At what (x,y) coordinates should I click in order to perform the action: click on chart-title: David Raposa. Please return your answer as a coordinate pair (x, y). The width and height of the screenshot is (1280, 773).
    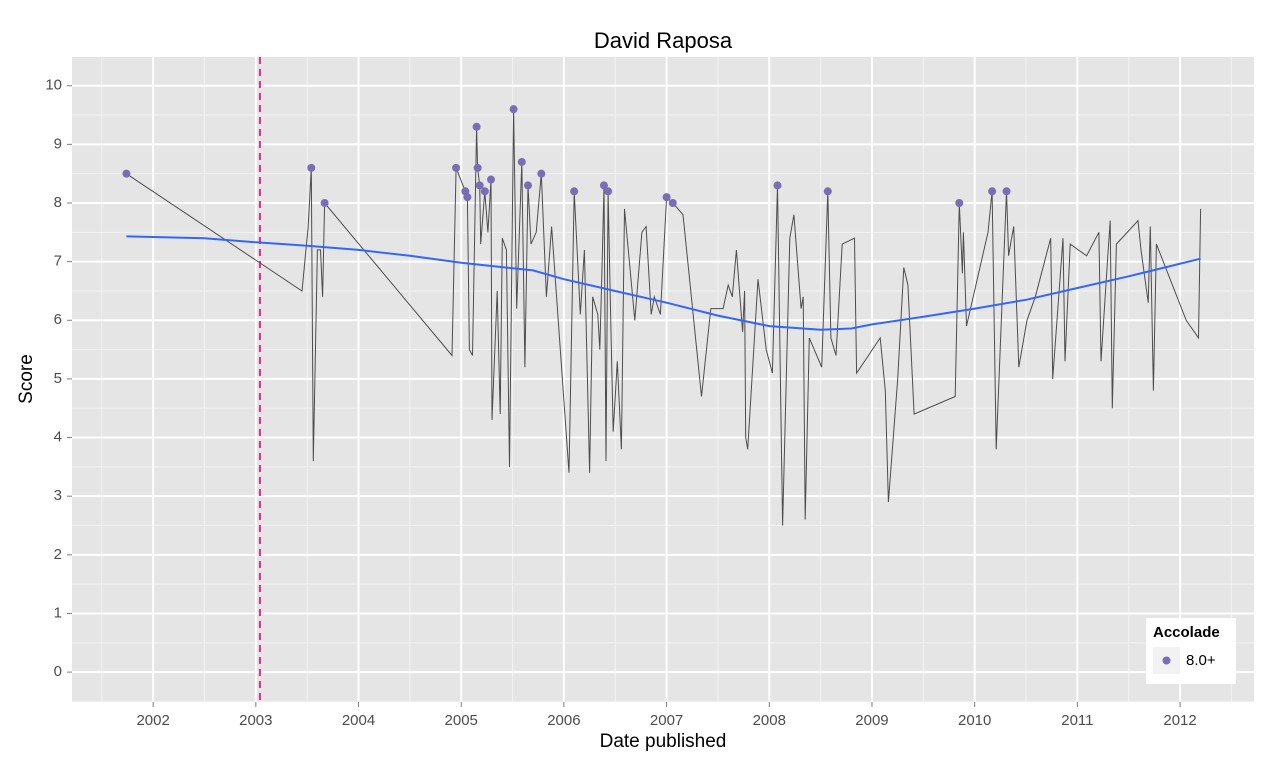
    Looking at the image, I should click on (663, 40).